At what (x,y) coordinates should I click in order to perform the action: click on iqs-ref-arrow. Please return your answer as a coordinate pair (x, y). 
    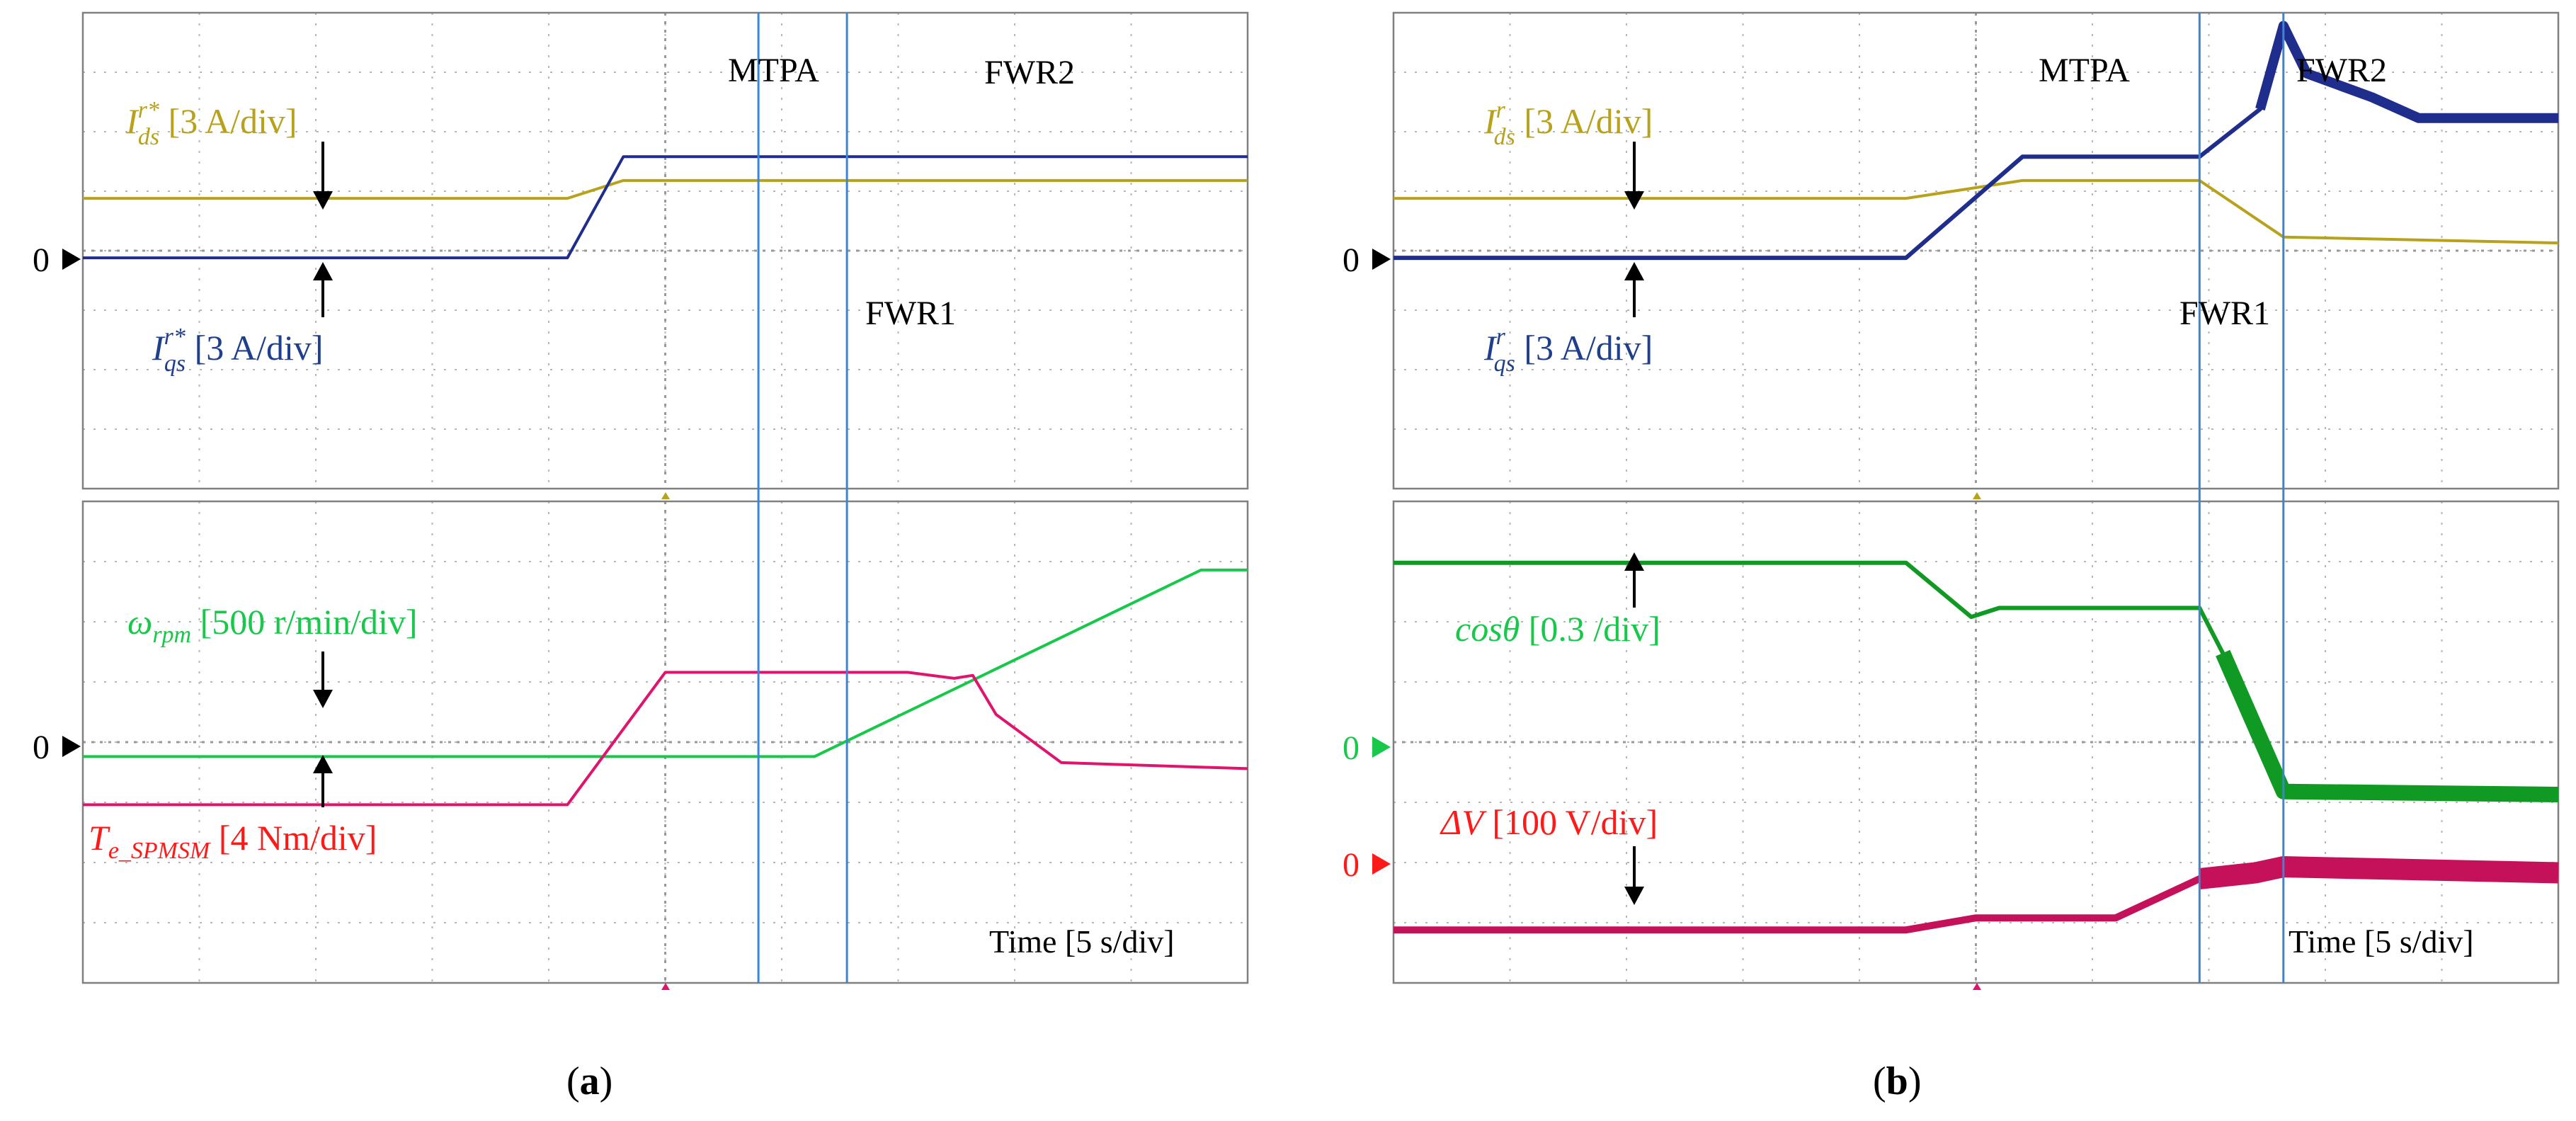
    Looking at the image, I should click on (323, 289).